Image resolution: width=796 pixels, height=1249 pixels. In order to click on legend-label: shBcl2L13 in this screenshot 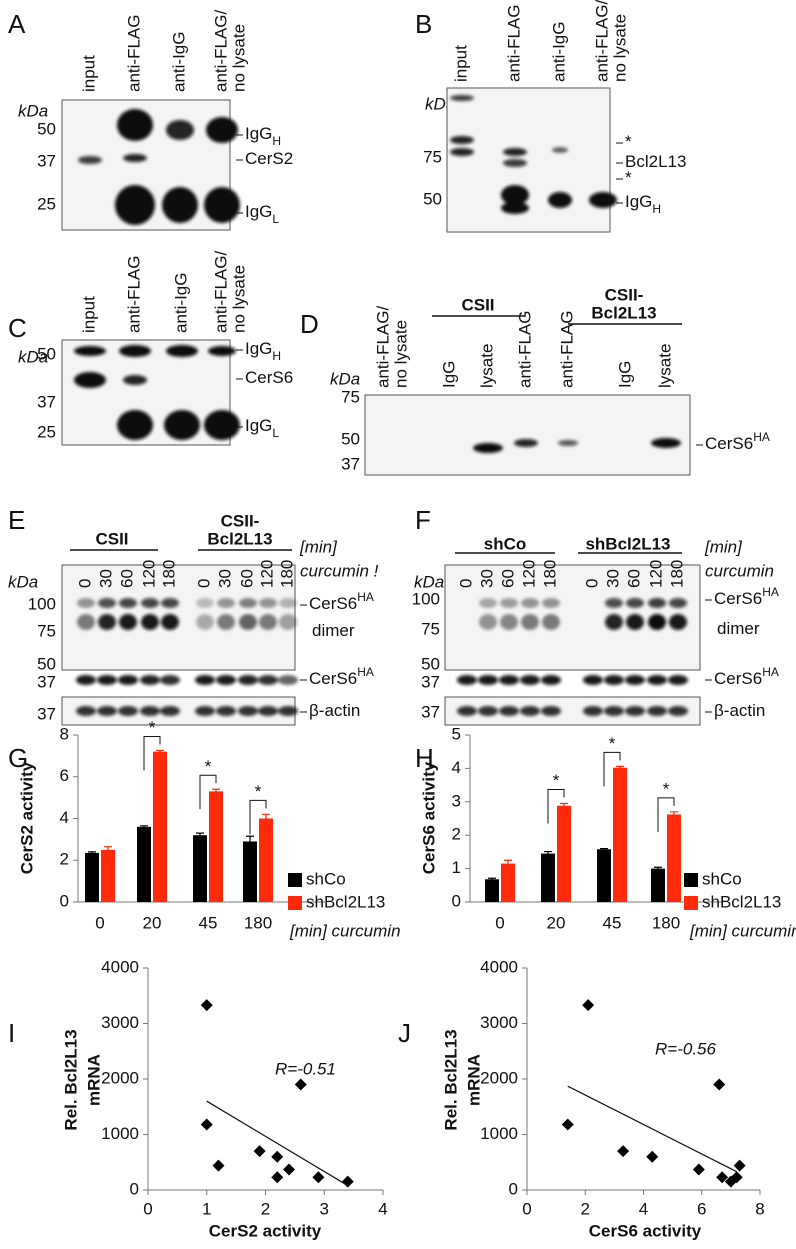, I will do `click(345, 901)`.